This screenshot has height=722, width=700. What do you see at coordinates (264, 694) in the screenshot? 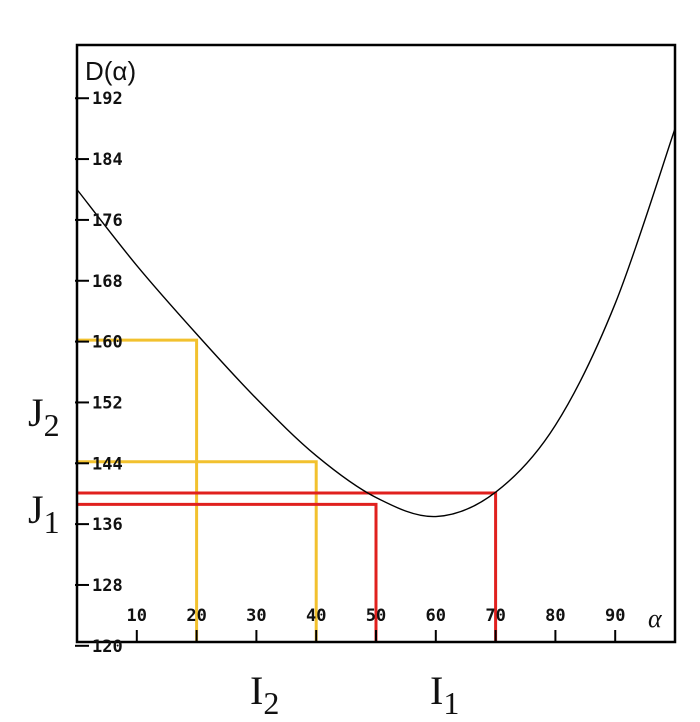
I see `annotation-I2: I2` at bounding box center [264, 694].